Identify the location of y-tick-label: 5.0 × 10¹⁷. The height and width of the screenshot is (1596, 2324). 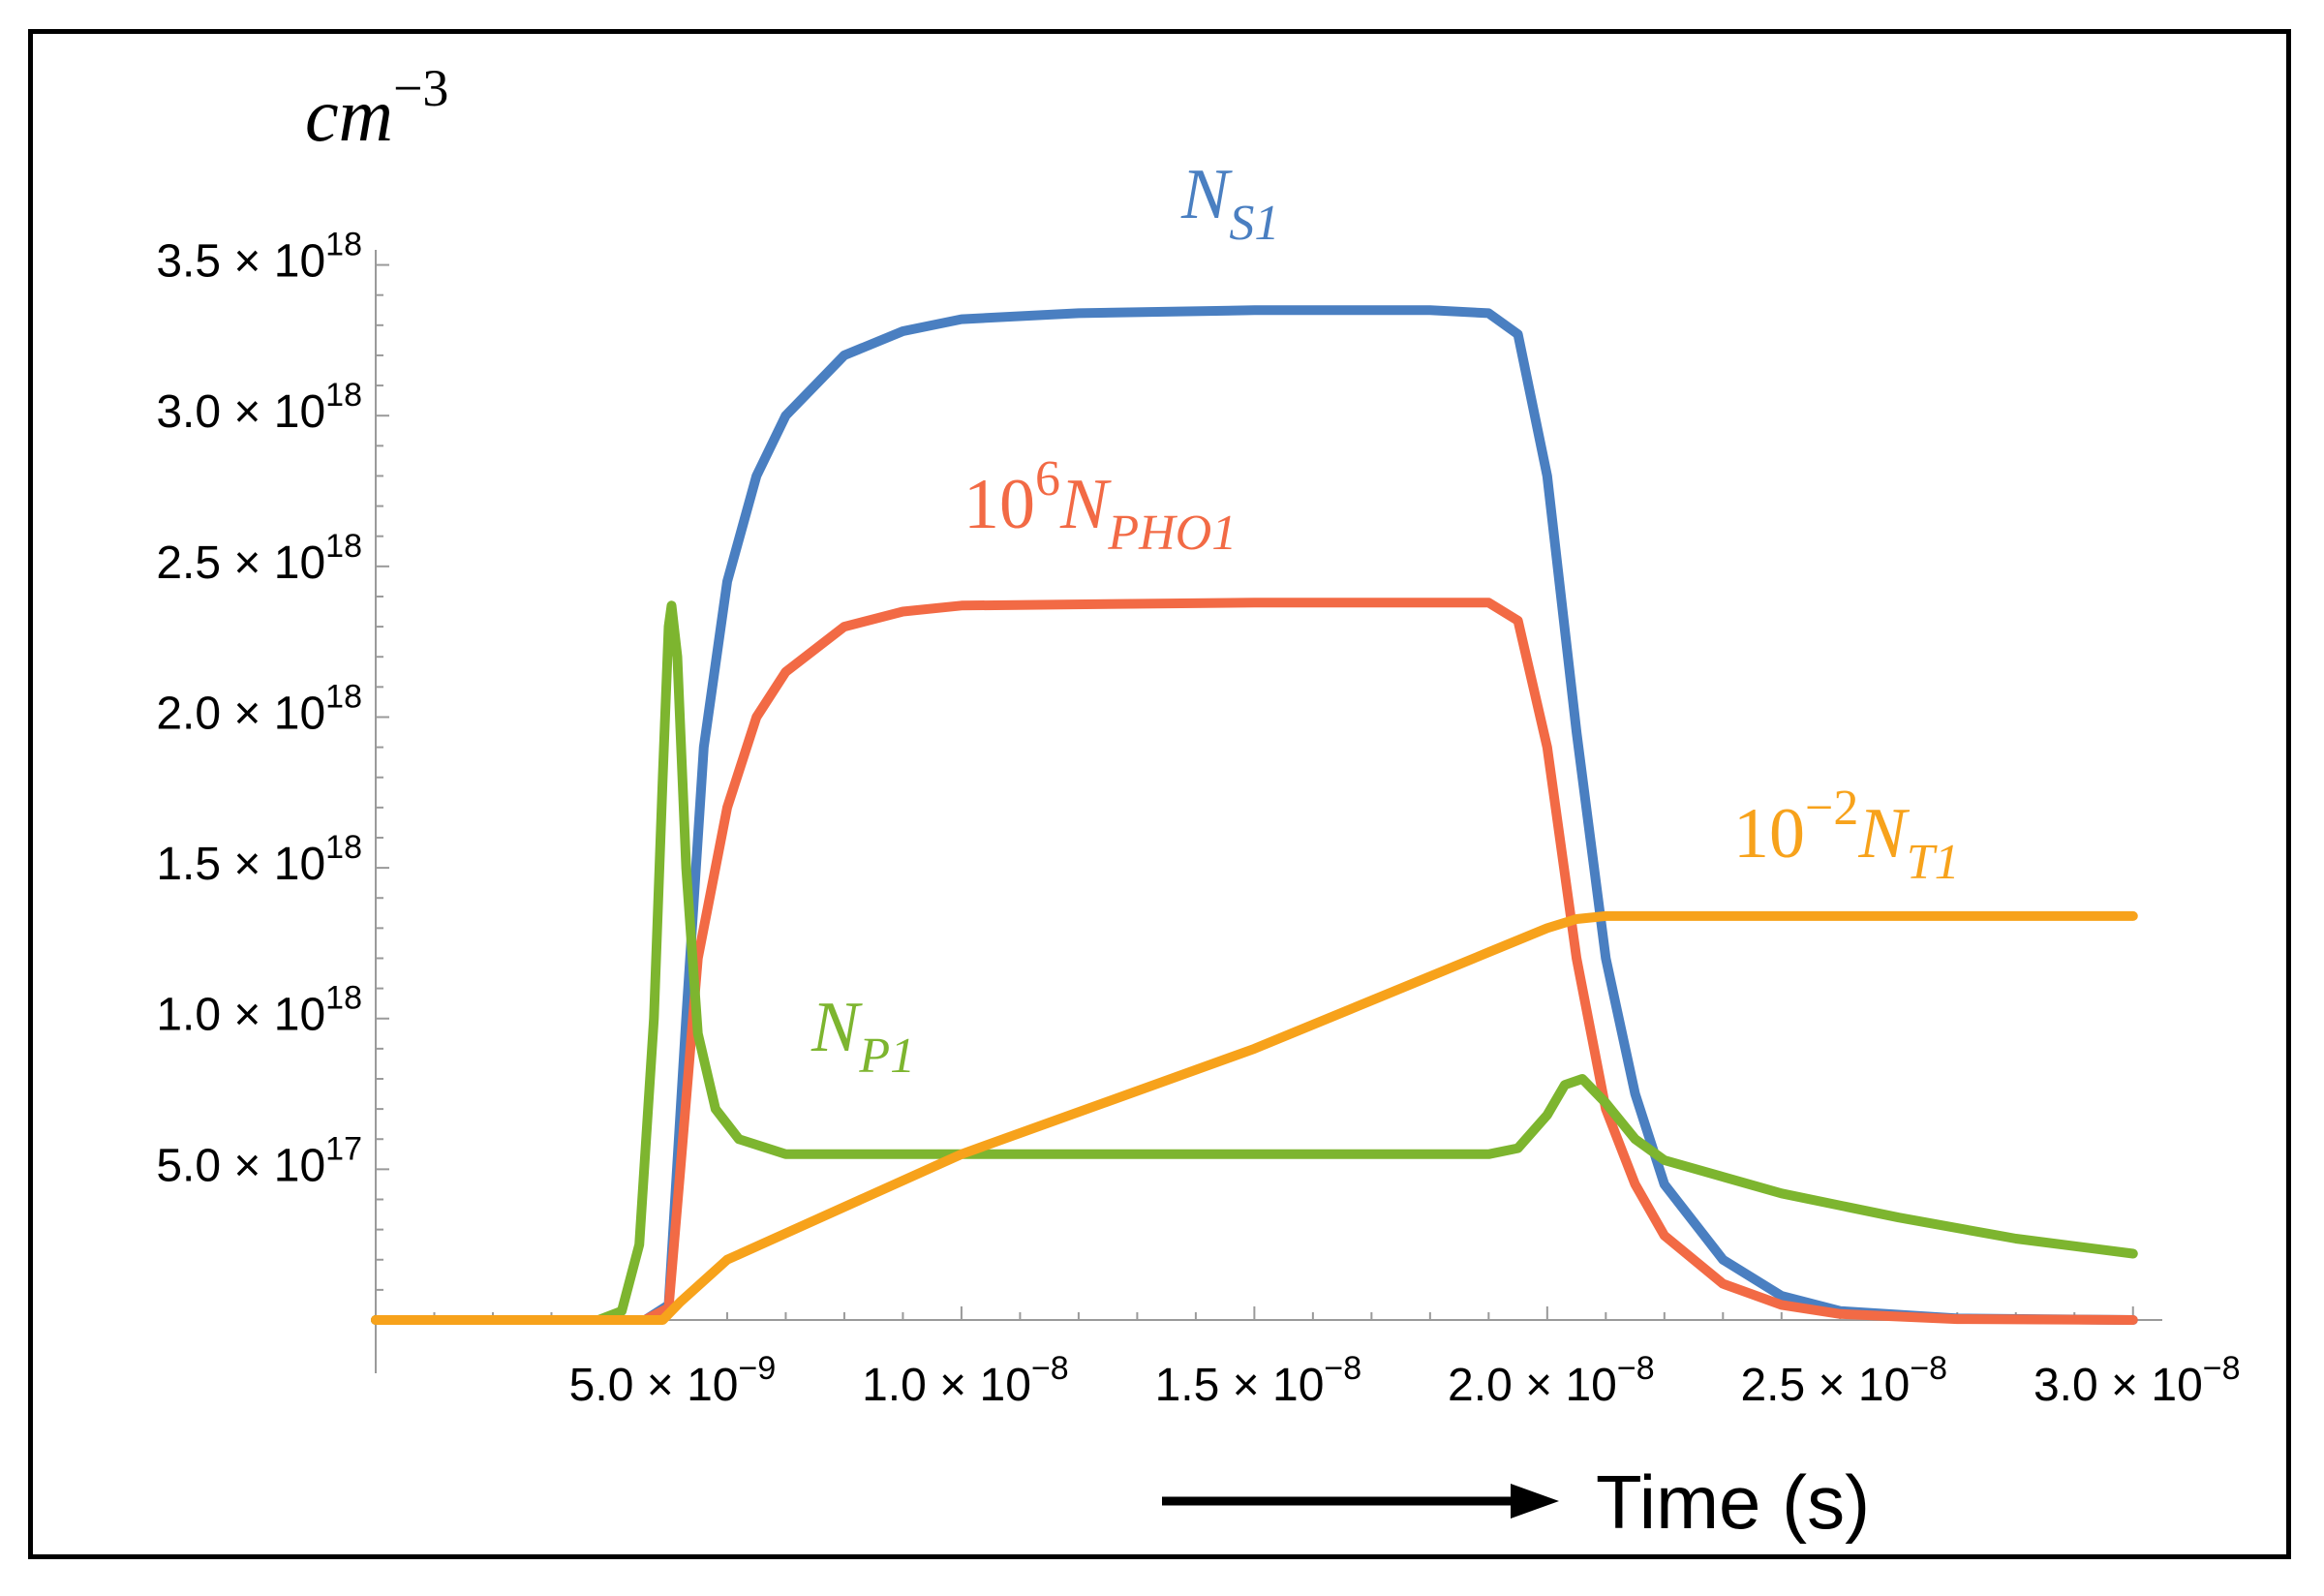
(259, 1160).